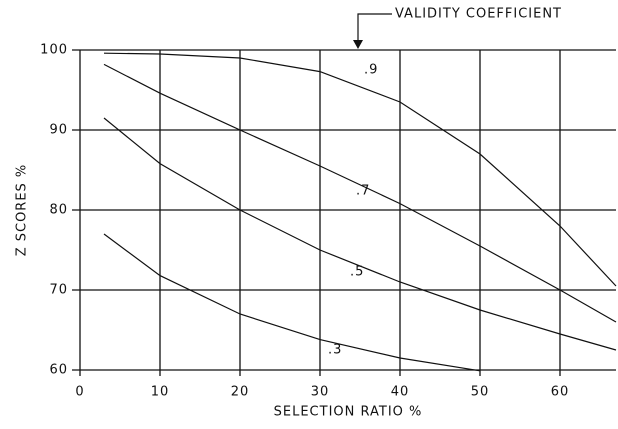 The height and width of the screenshot is (429, 618). What do you see at coordinates (478, 14) in the screenshot?
I see `annotation: VALIDITY COEFFICIENT` at bounding box center [478, 14].